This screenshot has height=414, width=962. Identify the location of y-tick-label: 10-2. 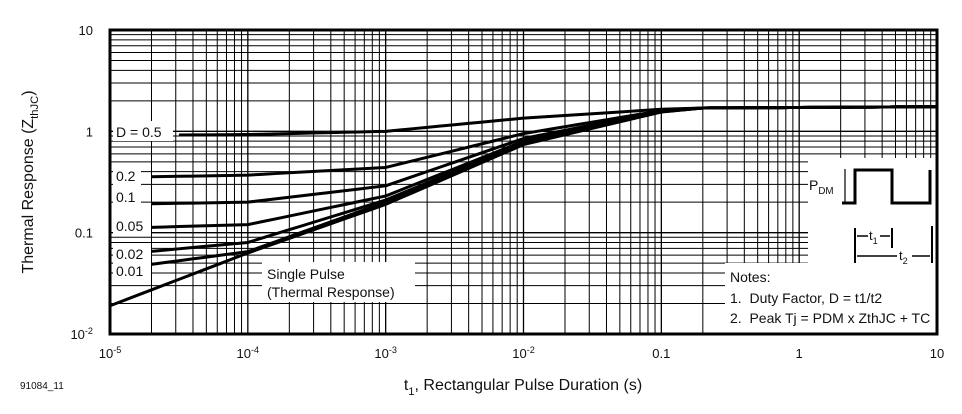
(81, 334).